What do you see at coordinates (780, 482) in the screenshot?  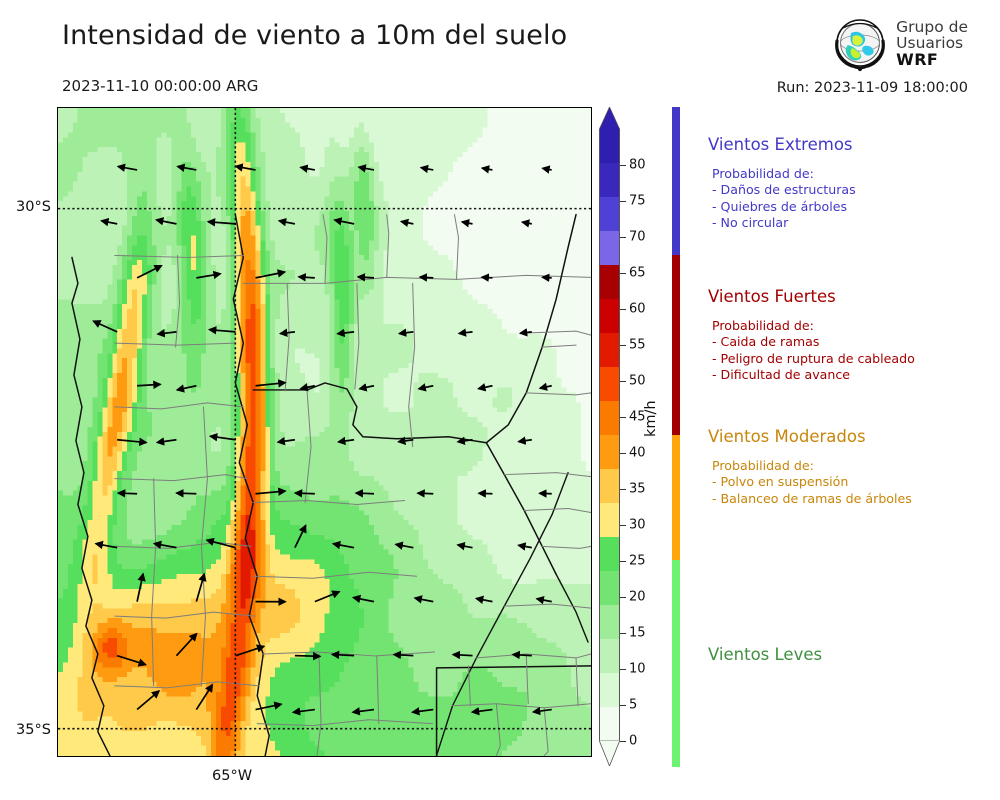 I see `legend-item: - Polvo en suspensión` at bounding box center [780, 482].